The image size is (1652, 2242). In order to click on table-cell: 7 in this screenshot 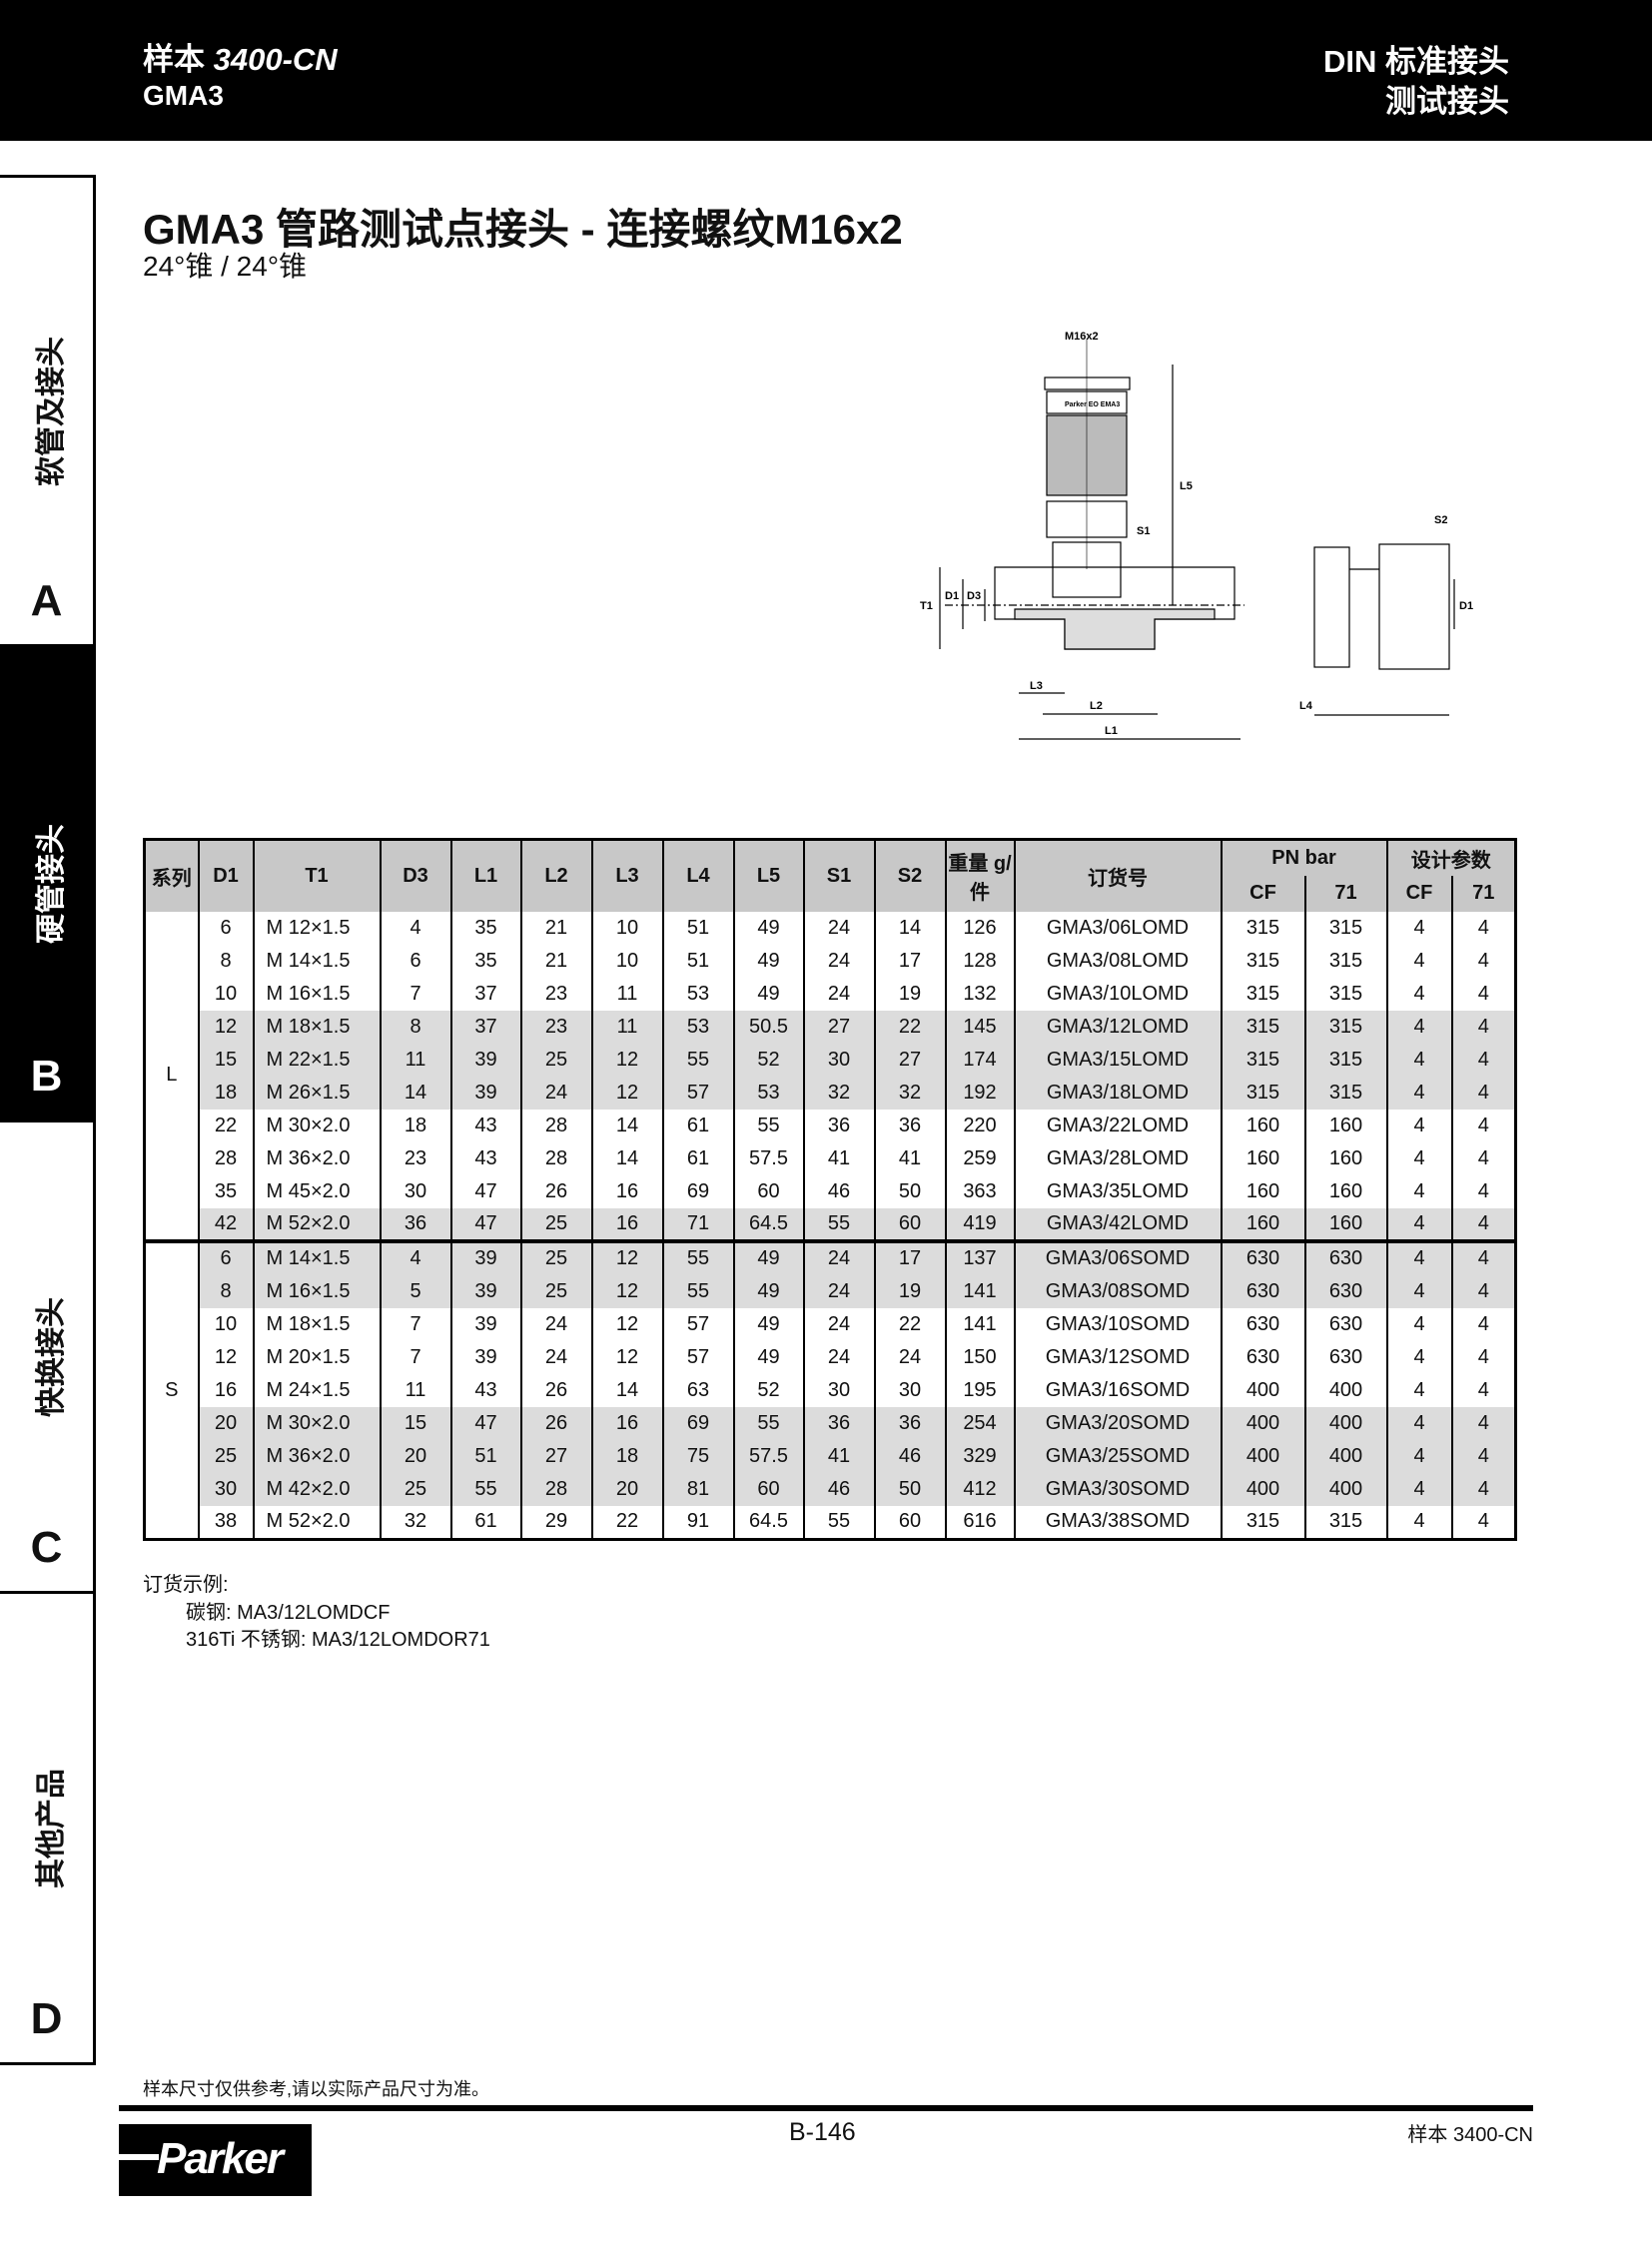, I will do `click(415, 994)`.